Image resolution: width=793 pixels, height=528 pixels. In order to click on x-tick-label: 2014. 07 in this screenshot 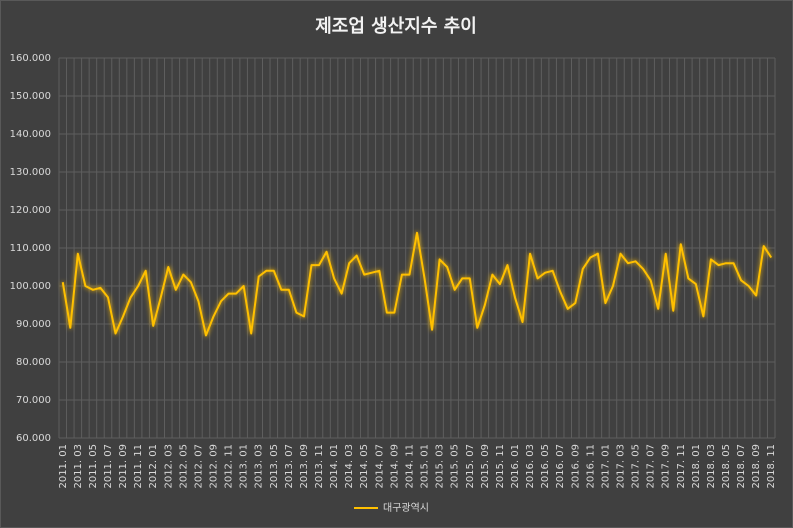, I will do `click(379, 466)`.